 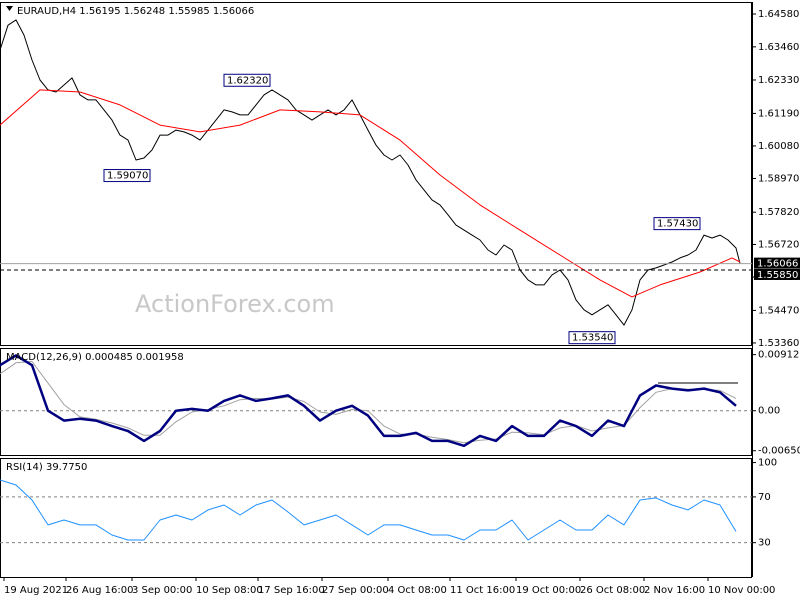 What do you see at coordinates (778, 310) in the screenshot?
I see `y-tick-label: 1.54470` at bounding box center [778, 310].